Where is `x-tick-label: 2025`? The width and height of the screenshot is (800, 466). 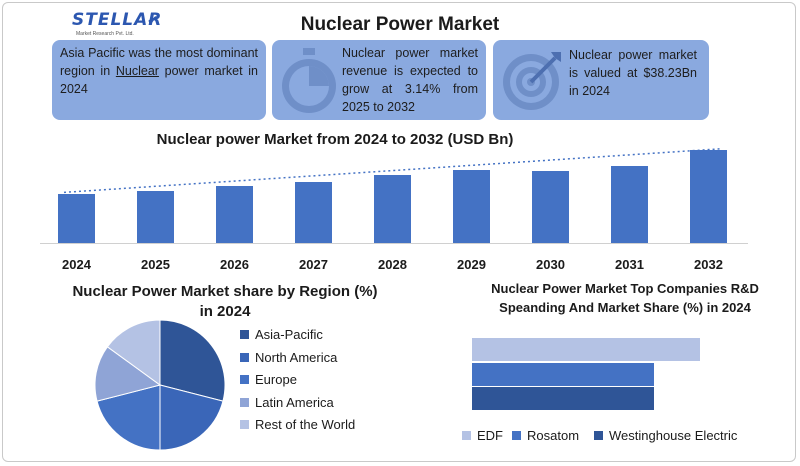
x-tick-label: 2025 is located at coordinates (155, 264).